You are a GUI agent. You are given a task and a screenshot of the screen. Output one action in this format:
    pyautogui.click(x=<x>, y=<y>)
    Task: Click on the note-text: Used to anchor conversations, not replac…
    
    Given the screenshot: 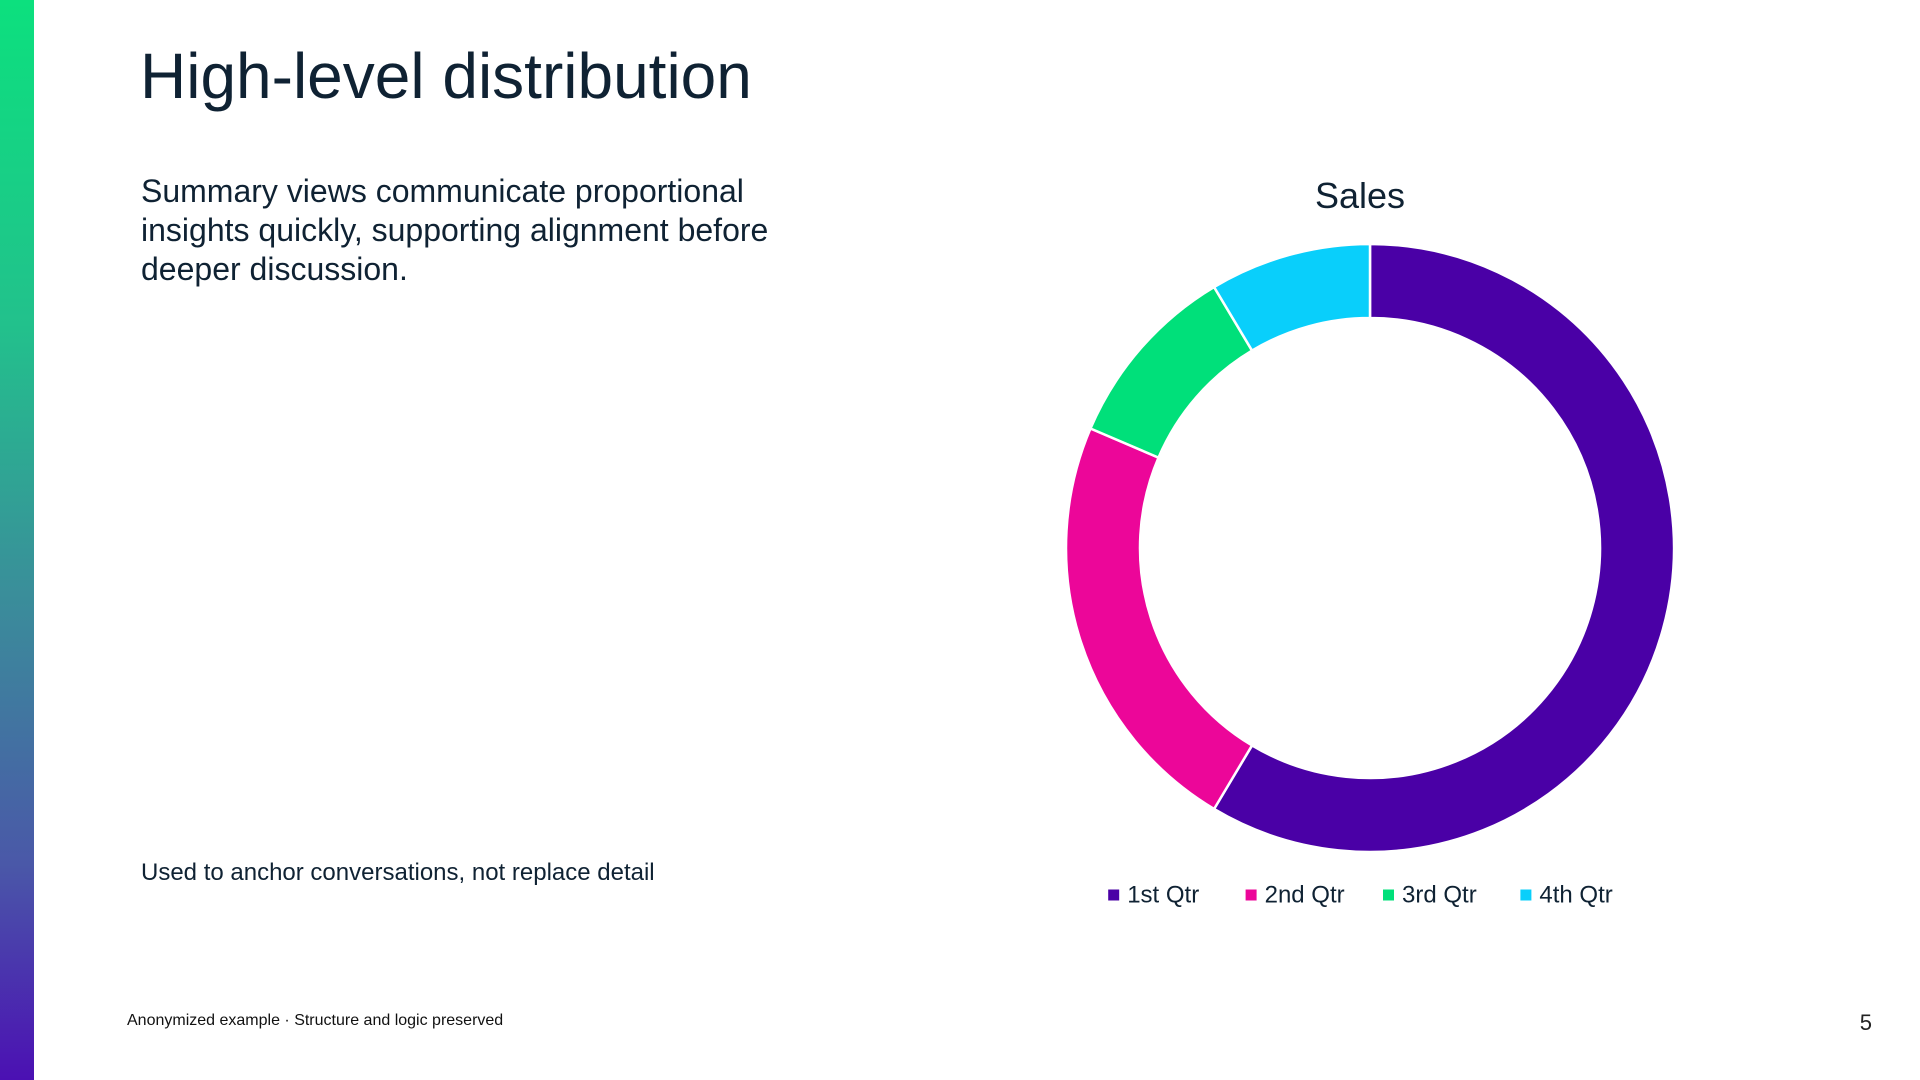 What is the action you would take?
    pyautogui.click(x=398, y=872)
    